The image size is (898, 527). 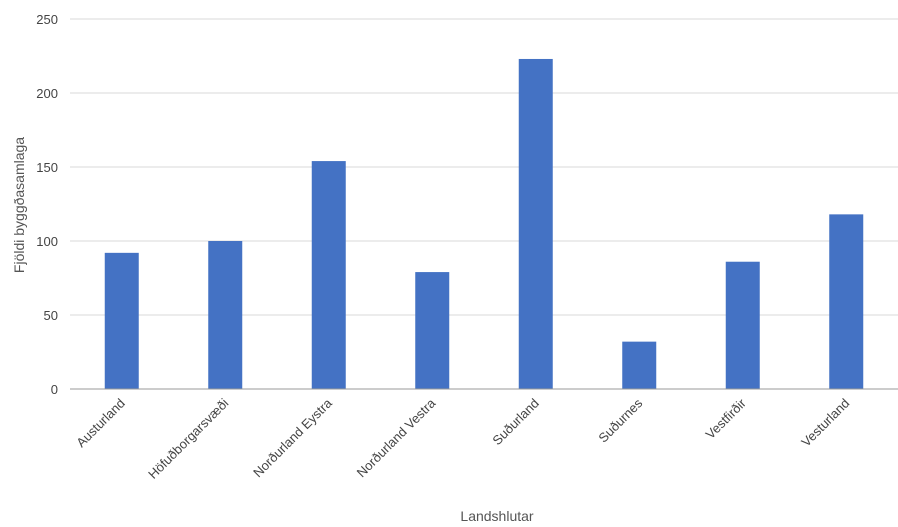 I want to click on x-tick-label: Austurland, so click(x=100, y=423).